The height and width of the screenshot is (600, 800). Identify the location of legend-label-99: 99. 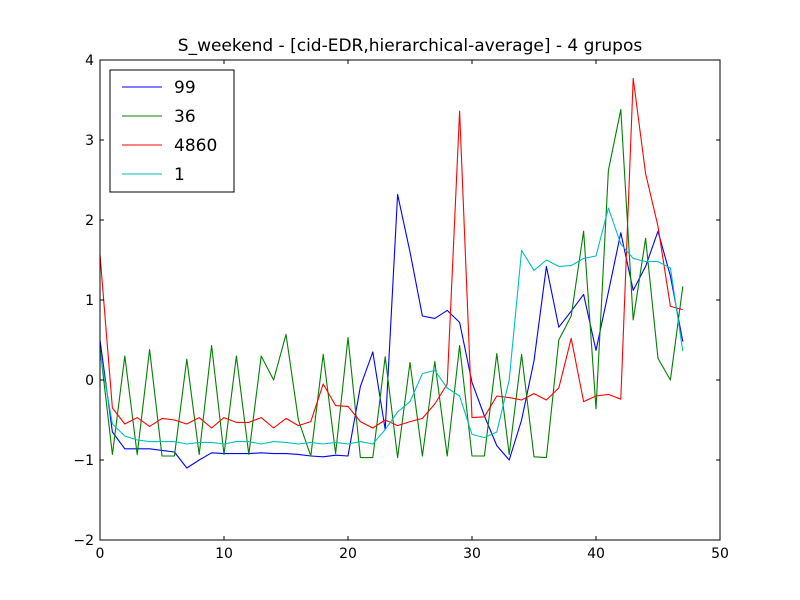
(185, 88).